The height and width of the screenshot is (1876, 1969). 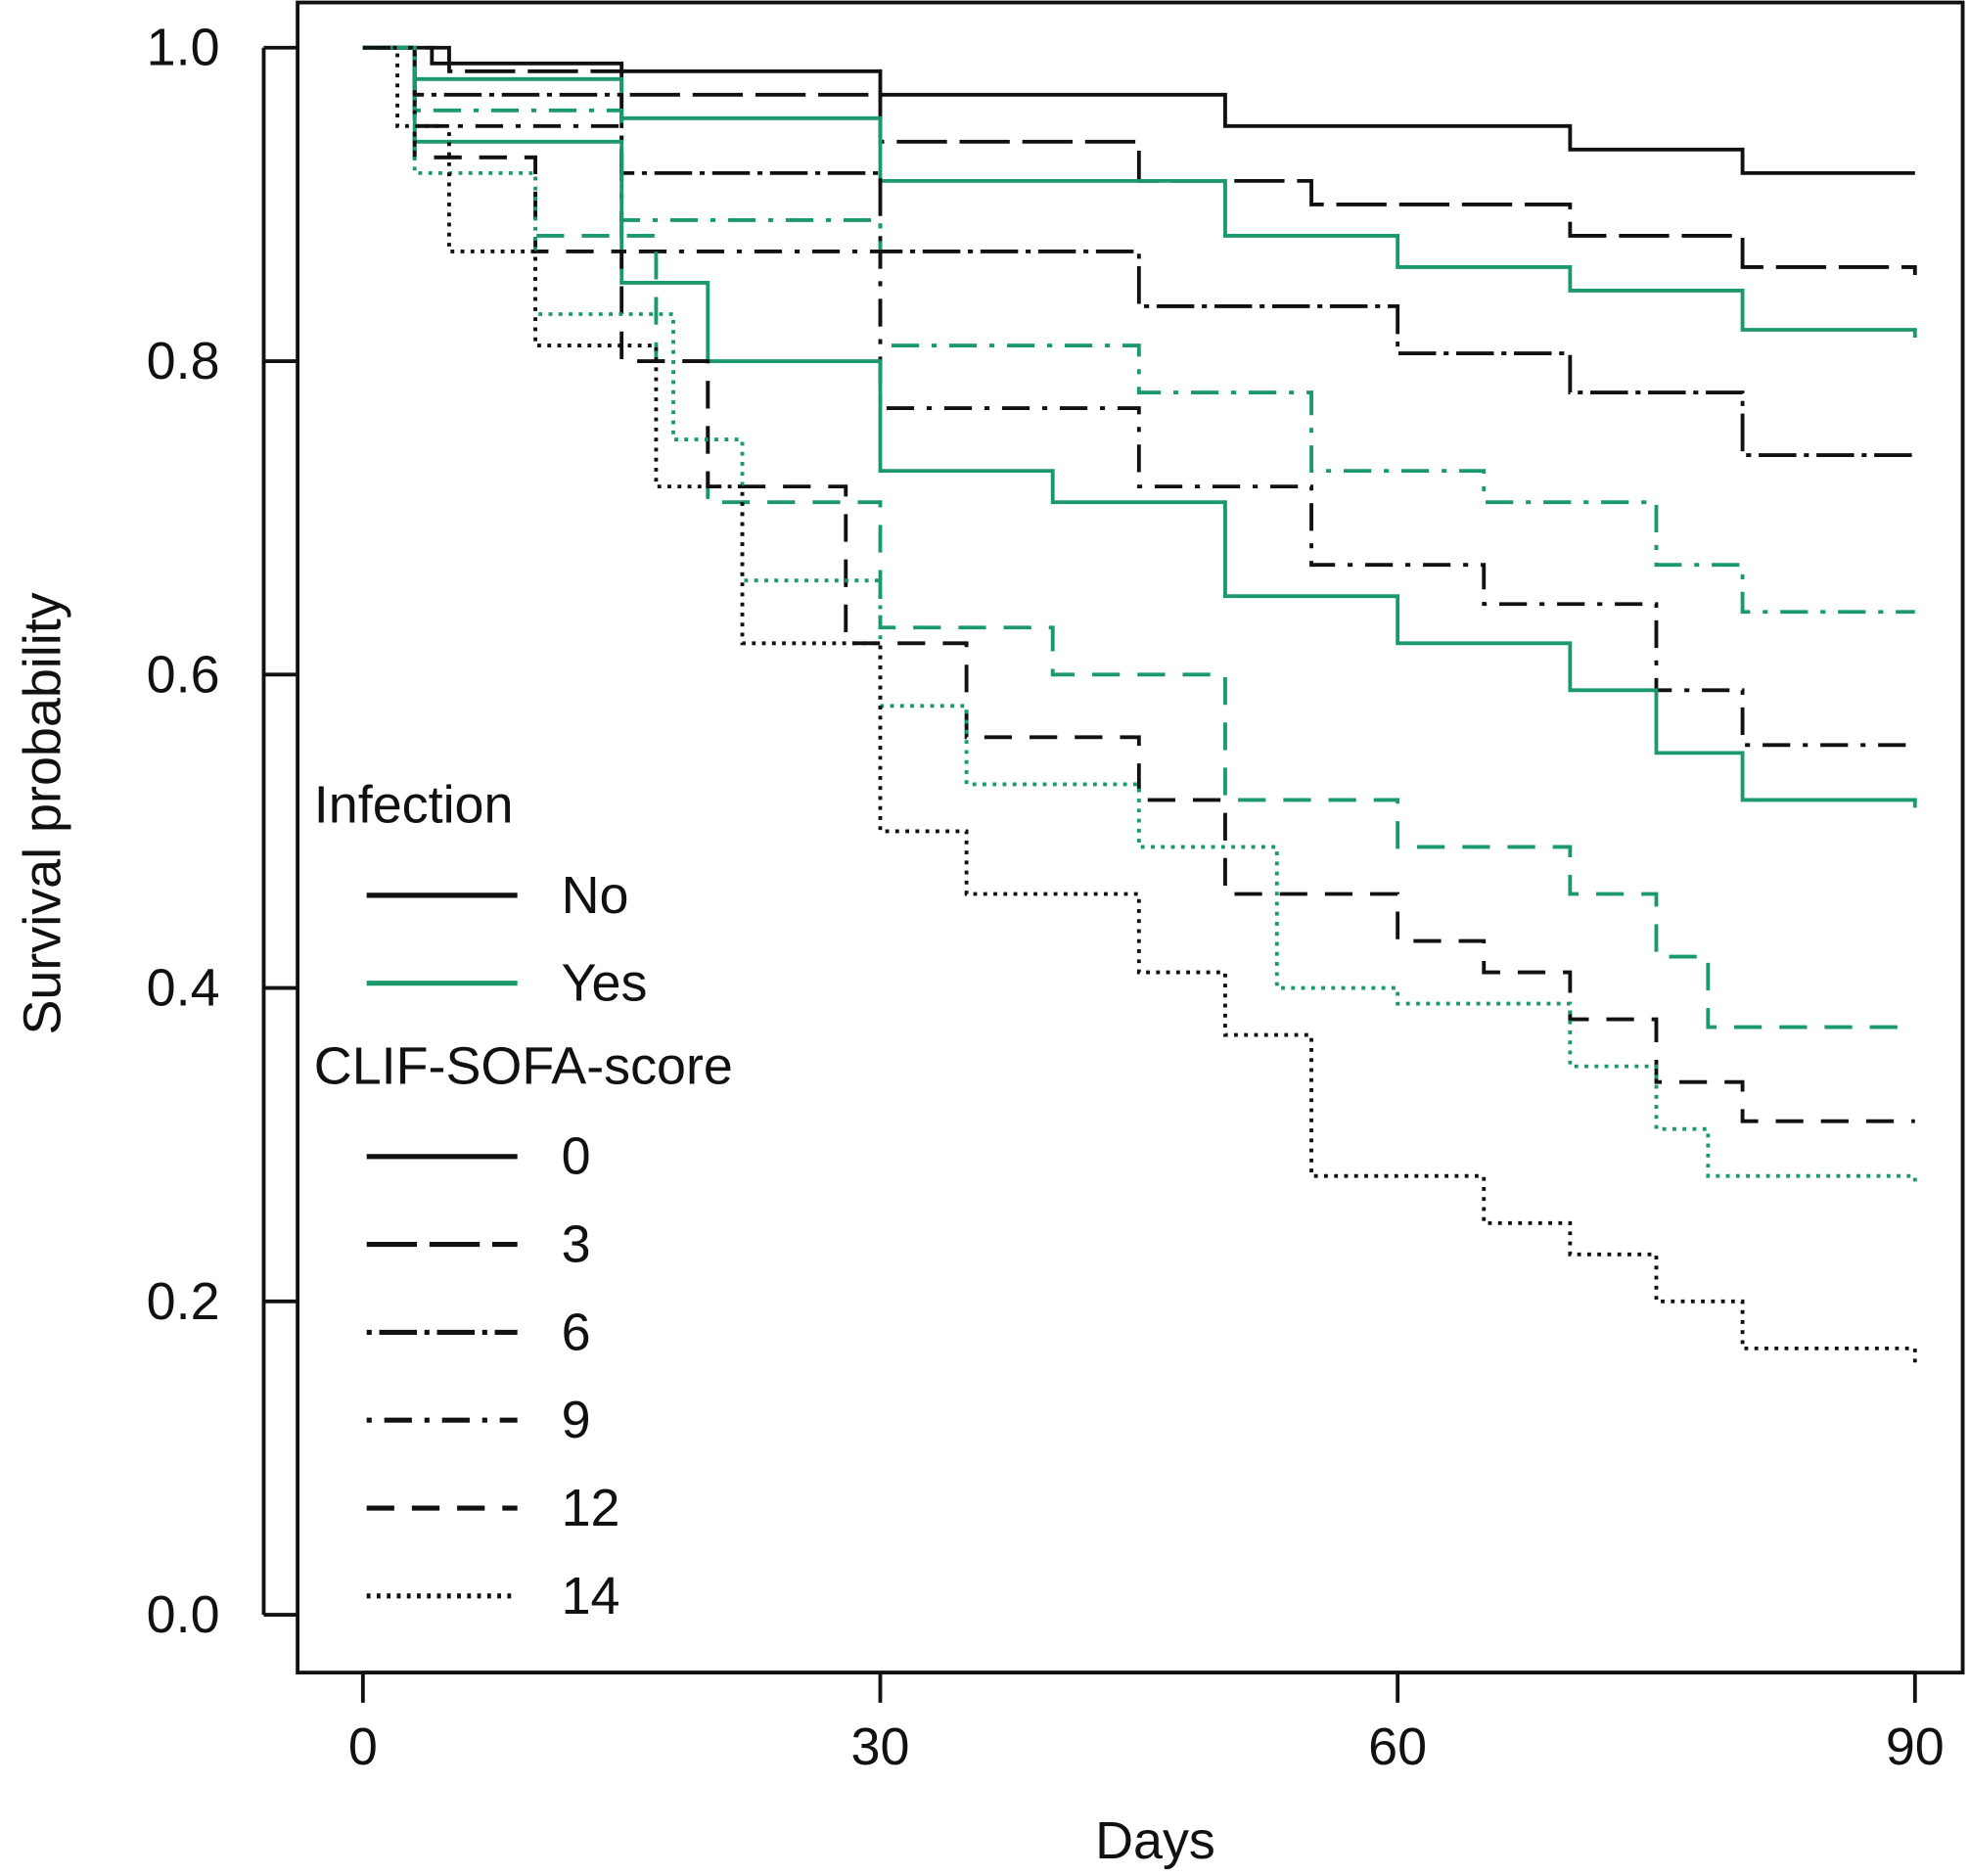 What do you see at coordinates (1397, 1746) in the screenshot?
I see `x-tick-label: 60` at bounding box center [1397, 1746].